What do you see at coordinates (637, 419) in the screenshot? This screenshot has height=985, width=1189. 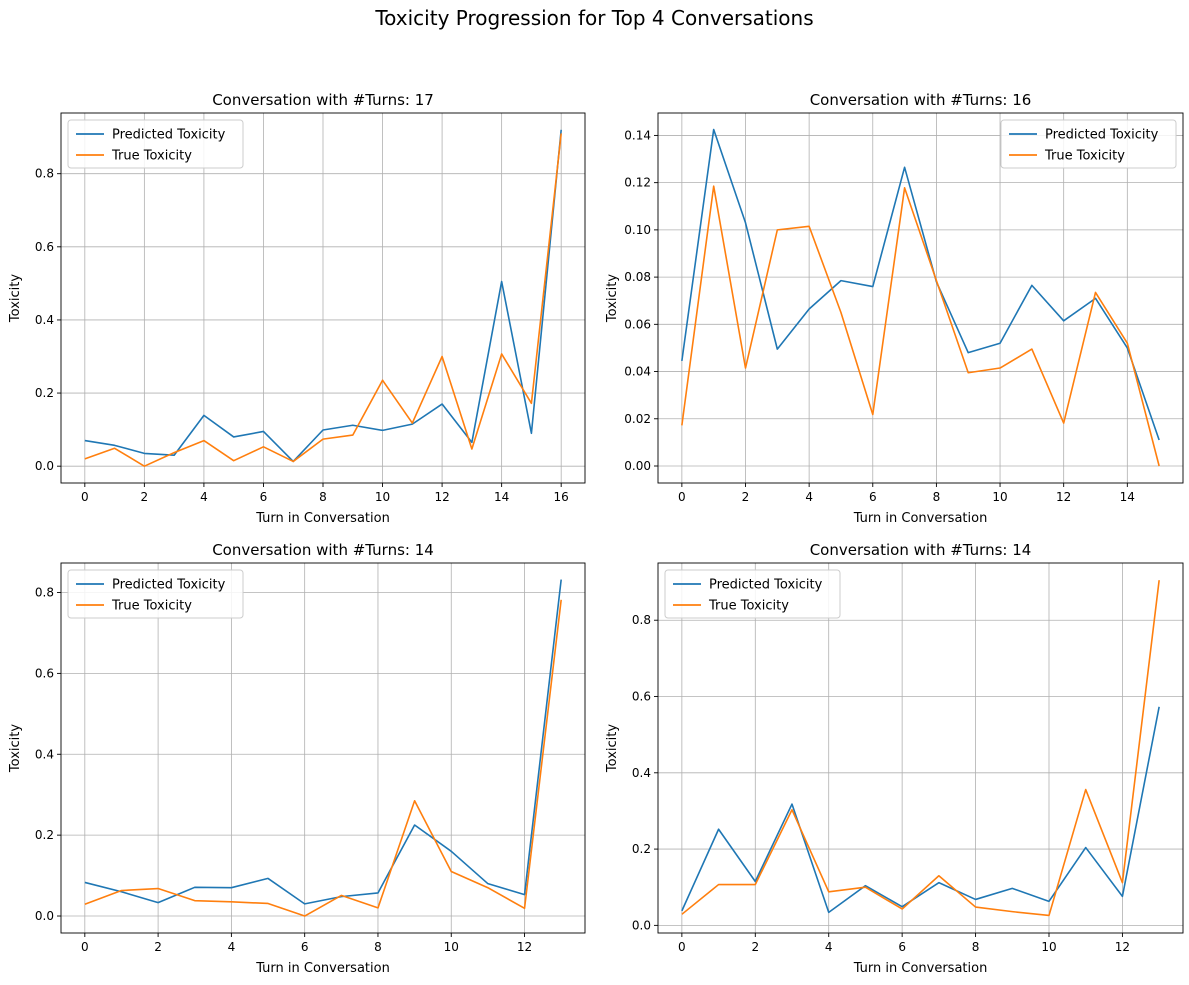 I see `y-tick-label: 0.02` at bounding box center [637, 419].